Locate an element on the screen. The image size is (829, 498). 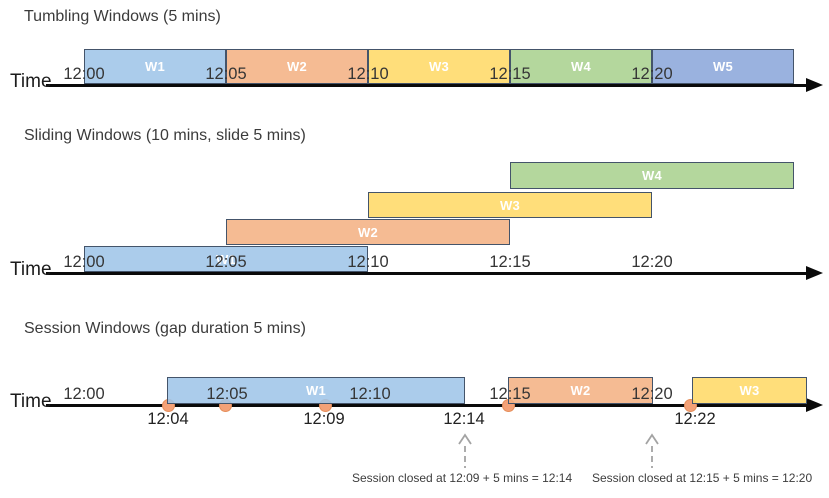
session-close-arrow-1220-icon is located at coordinates (652, 452).